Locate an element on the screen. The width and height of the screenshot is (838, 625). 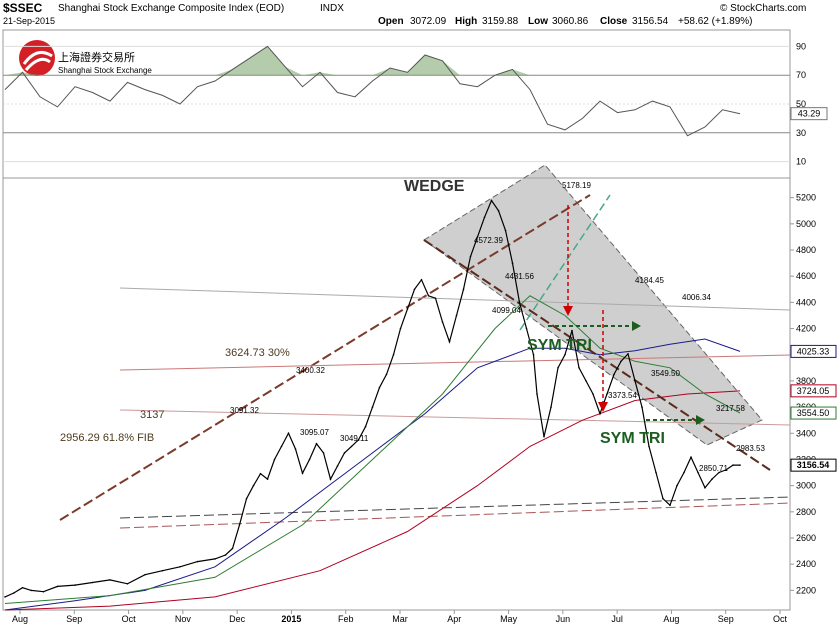
change-value: +58.62 (+1.89%) is located at coordinates (715, 21).